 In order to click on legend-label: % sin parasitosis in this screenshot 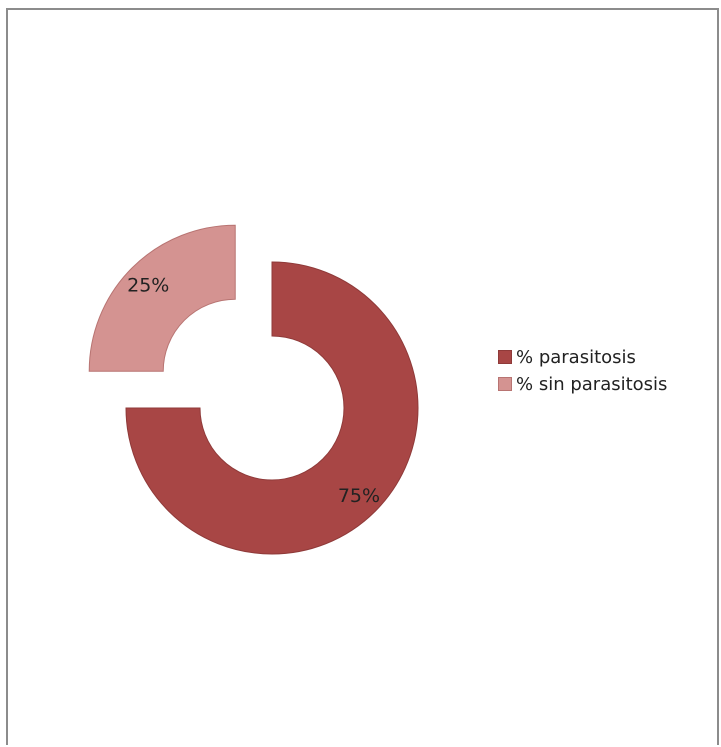, I will do `click(592, 384)`.